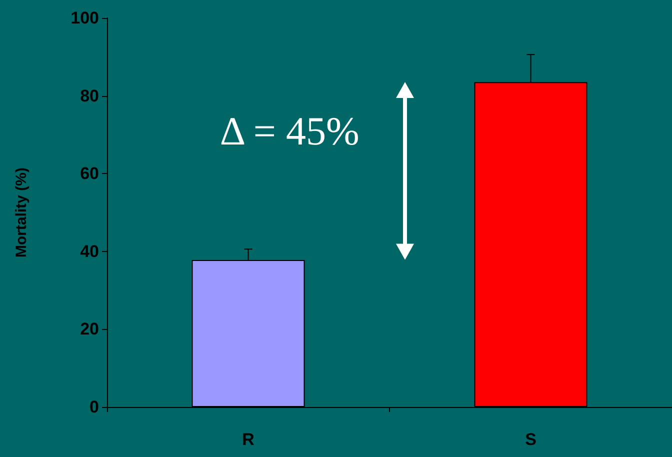  I want to click on y-tick-label: 100, so click(84, 18).